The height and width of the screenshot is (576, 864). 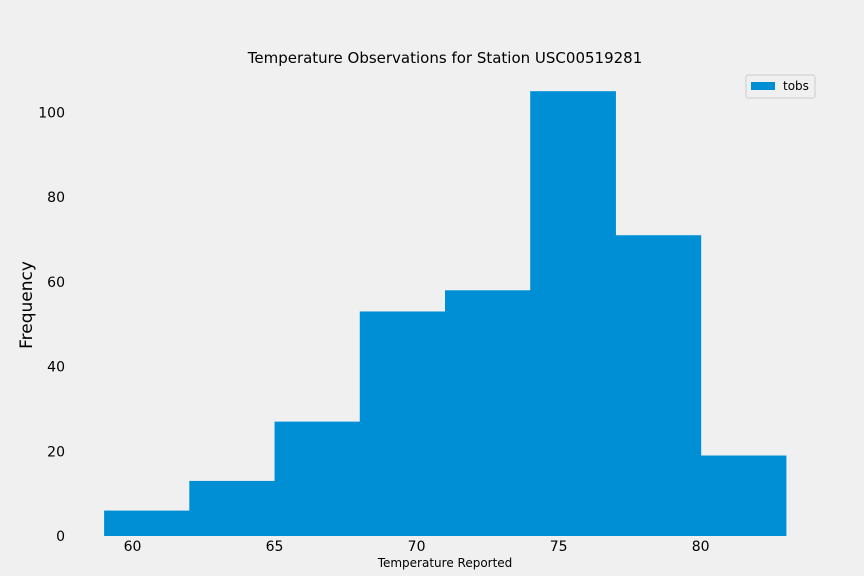 I want to click on x-tick-label: 70, so click(x=417, y=547).